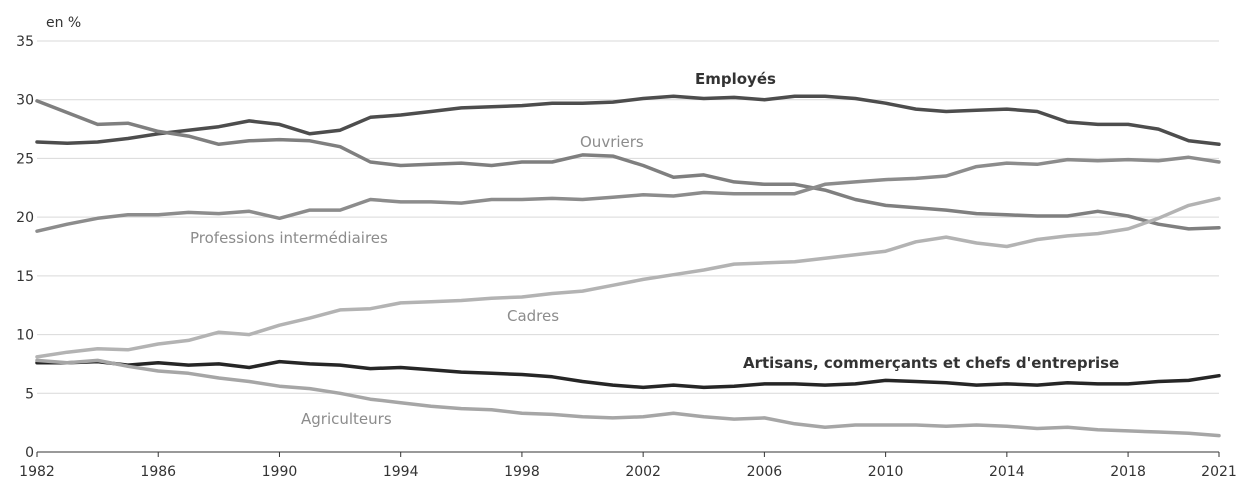 The width and height of the screenshot is (1243, 483). What do you see at coordinates (25, 159) in the screenshot?
I see `y-tick-label-25: 25` at bounding box center [25, 159].